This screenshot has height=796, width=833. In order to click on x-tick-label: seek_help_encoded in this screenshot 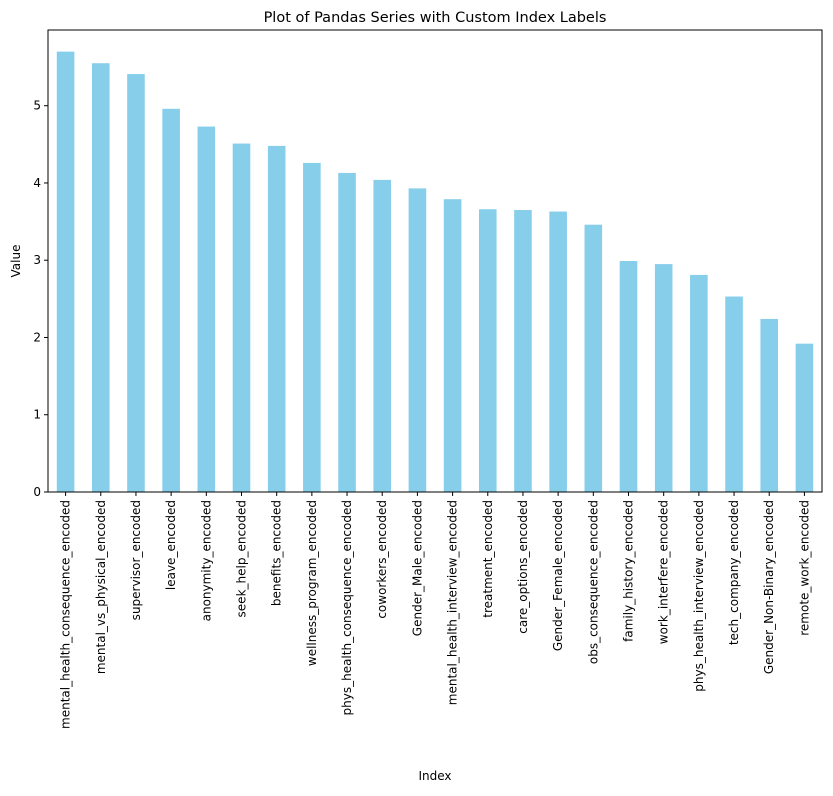, I will do `click(242, 558)`.